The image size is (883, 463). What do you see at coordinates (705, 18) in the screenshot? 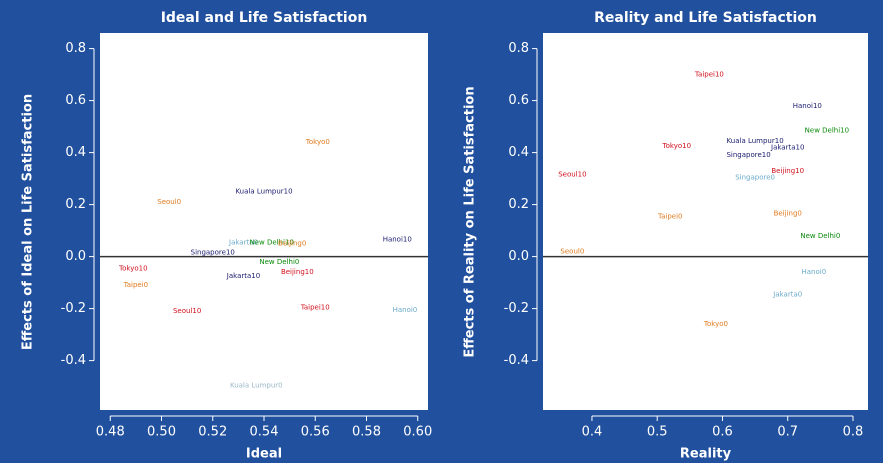
I see `chart-title: Reality and Life Satisfaction` at bounding box center [705, 18].